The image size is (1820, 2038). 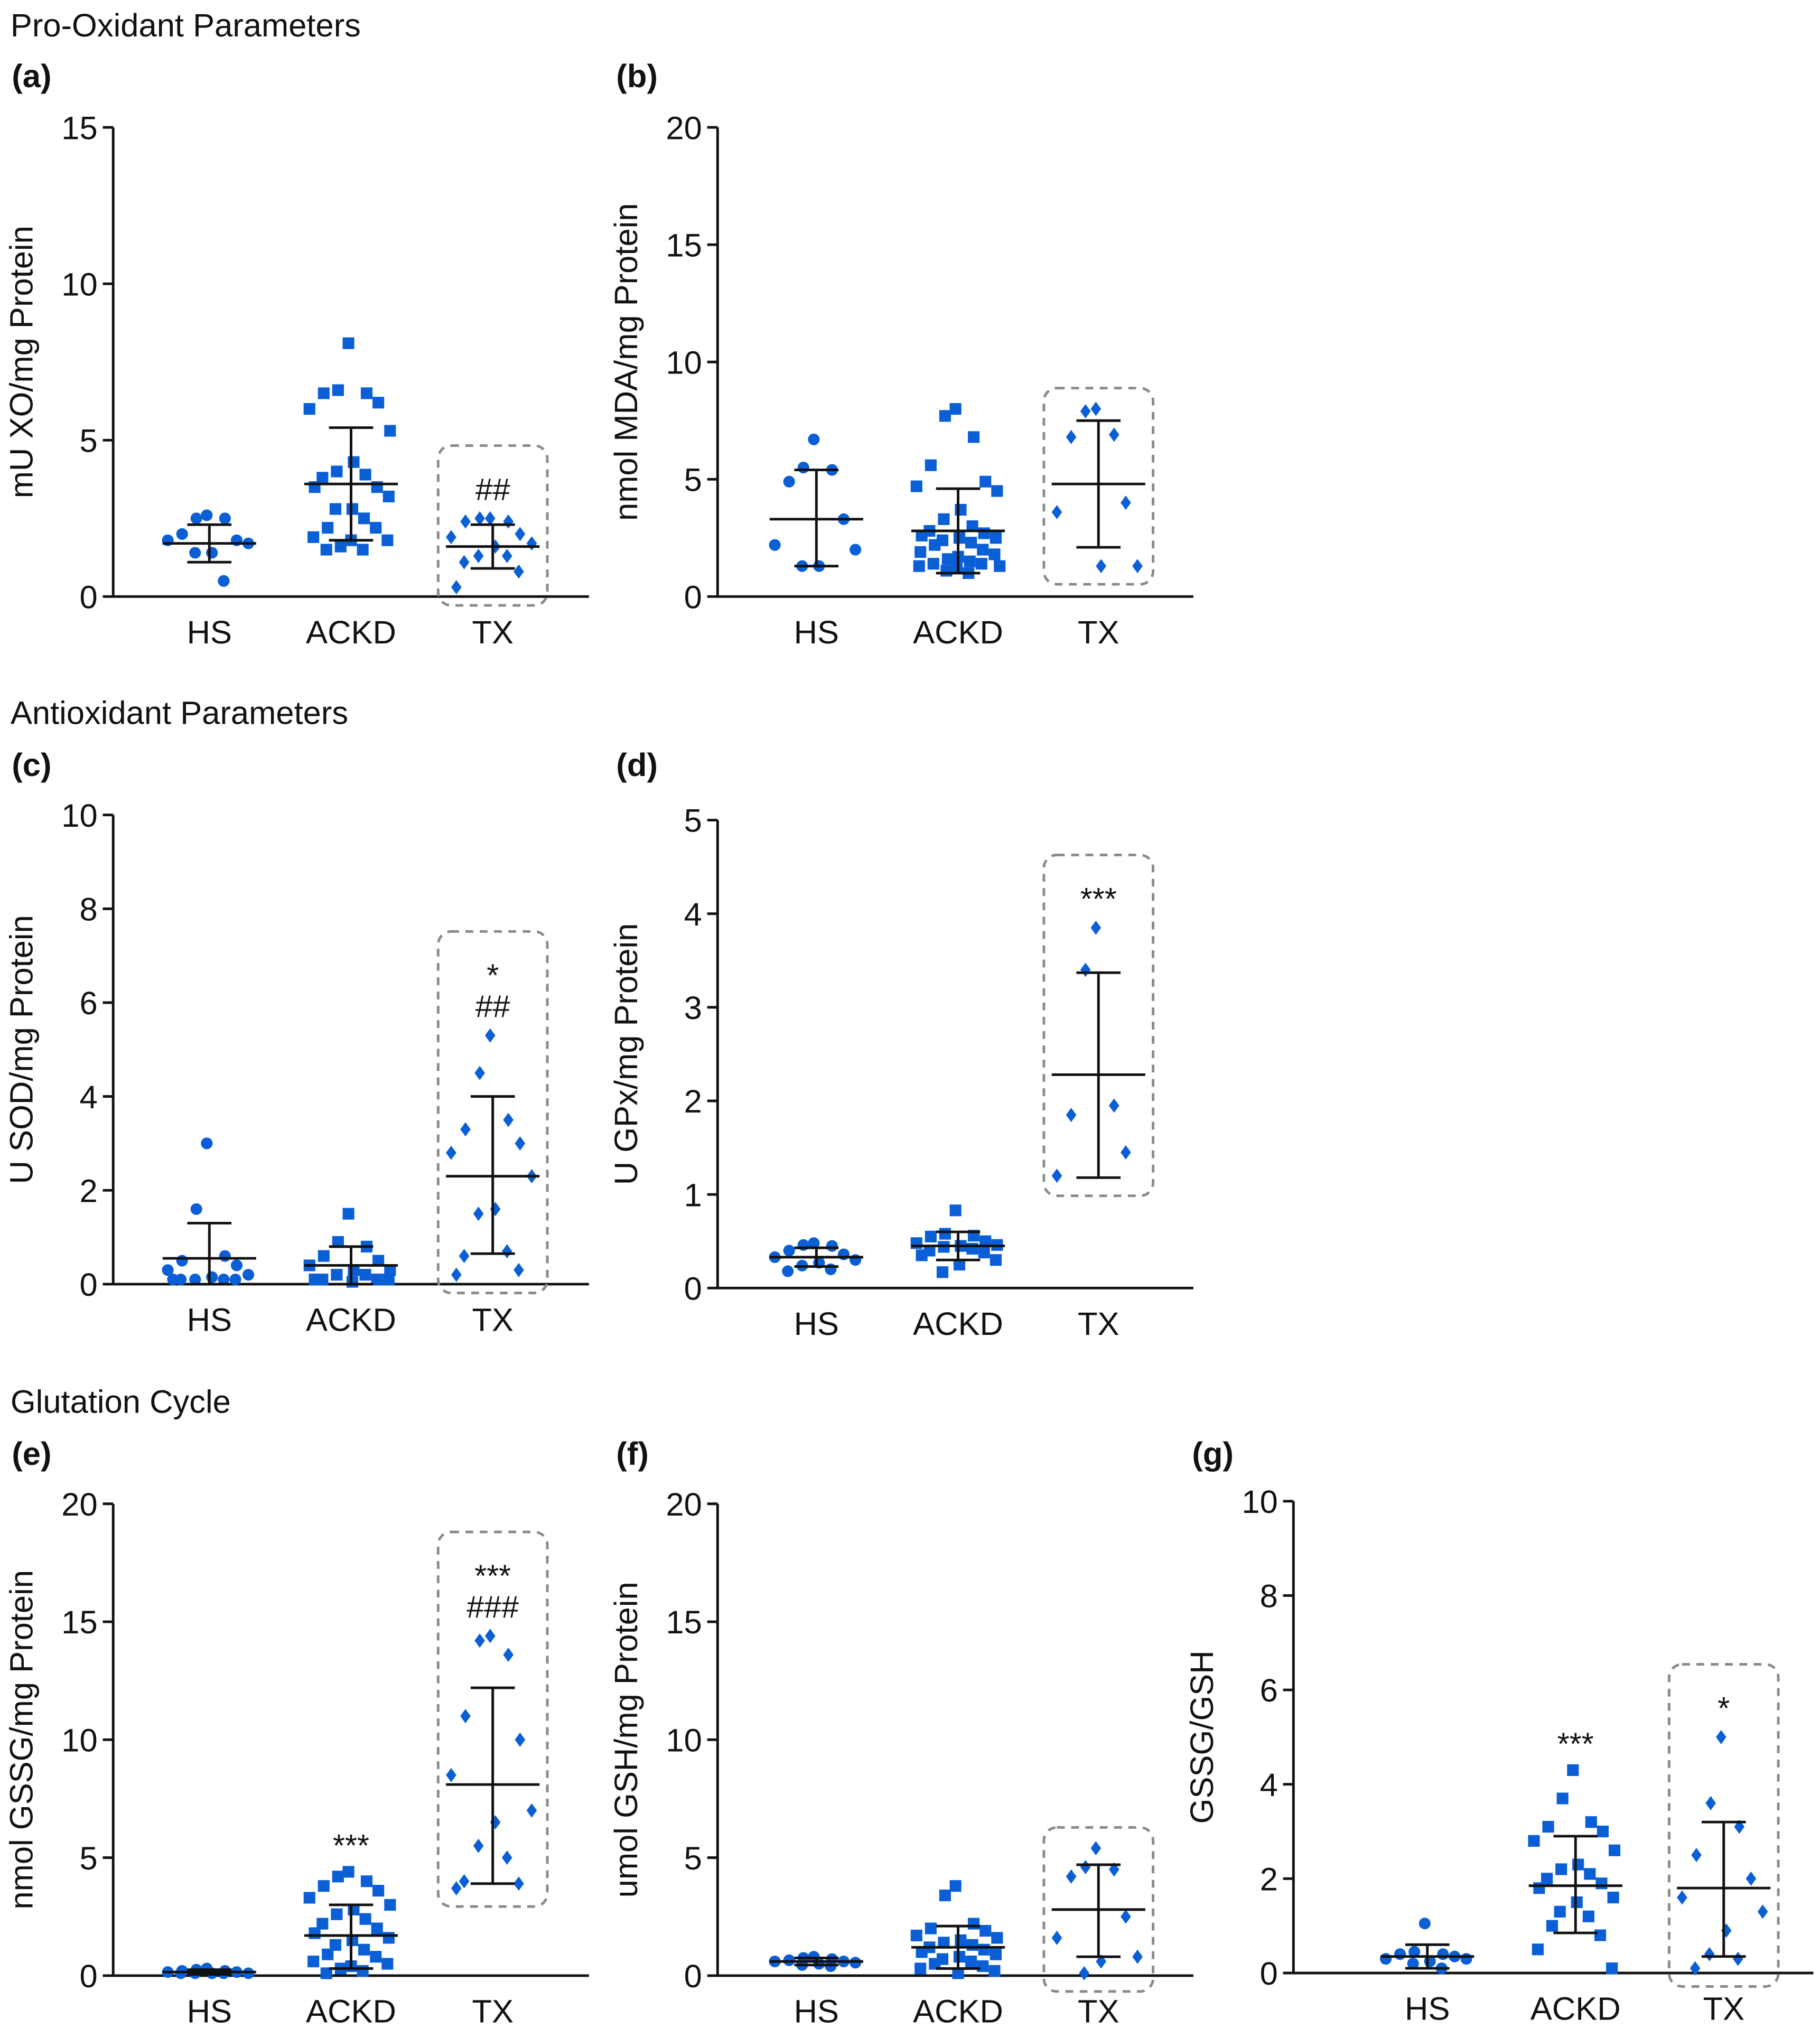 I want to click on y-tick-label: 8, so click(x=1269, y=1596).